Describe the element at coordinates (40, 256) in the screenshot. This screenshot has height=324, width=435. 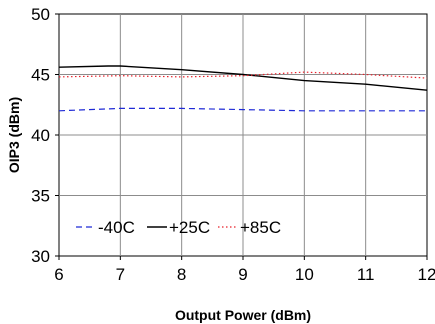
I see `y-tick-label: 30` at that location.